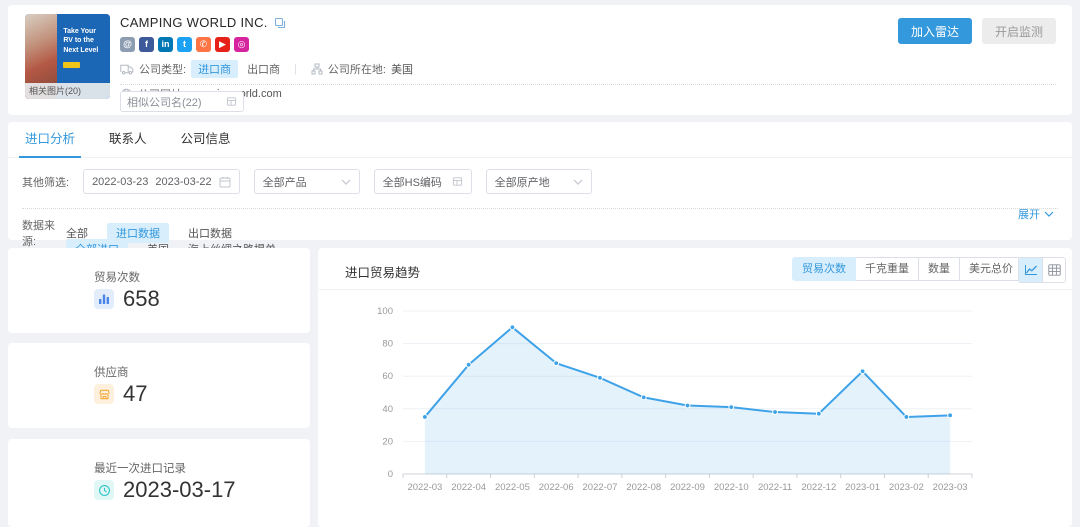 This screenshot has width=1080, height=527. What do you see at coordinates (643, 487) in the screenshot?
I see `svg-text: 2022-08` at bounding box center [643, 487].